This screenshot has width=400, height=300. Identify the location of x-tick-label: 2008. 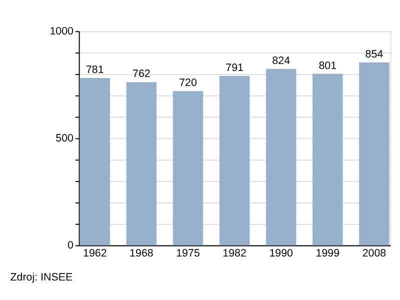
(374, 253).